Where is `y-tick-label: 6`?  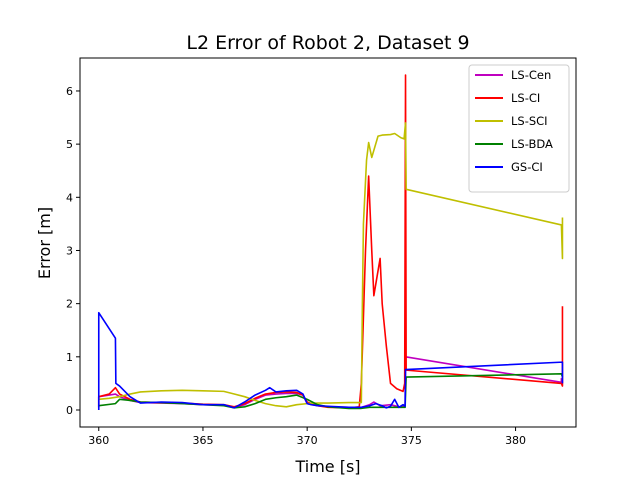 y-tick-label: 6 is located at coordinates (69, 91).